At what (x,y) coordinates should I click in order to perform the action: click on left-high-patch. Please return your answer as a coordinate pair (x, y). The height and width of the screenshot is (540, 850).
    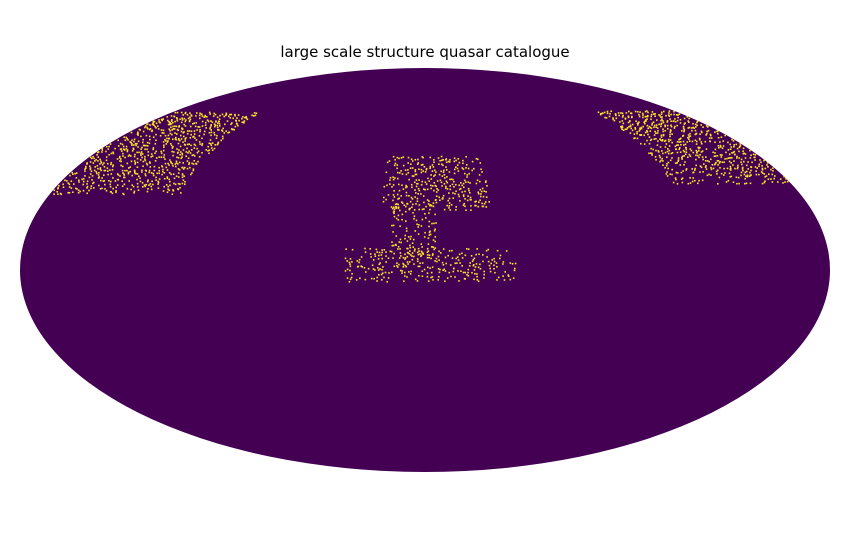
    Looking at the image, I should click on (155, 153).